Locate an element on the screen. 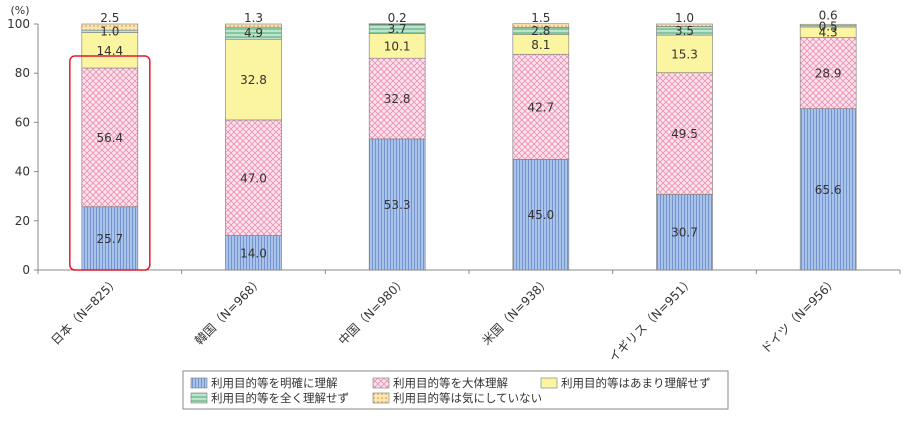 The image size is (904, 421). data-label: 8.1 is located at coordinates (540, 45).